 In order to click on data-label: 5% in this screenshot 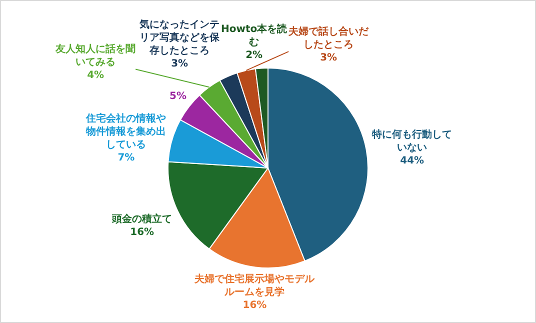, I will do `click(178, 96)`.